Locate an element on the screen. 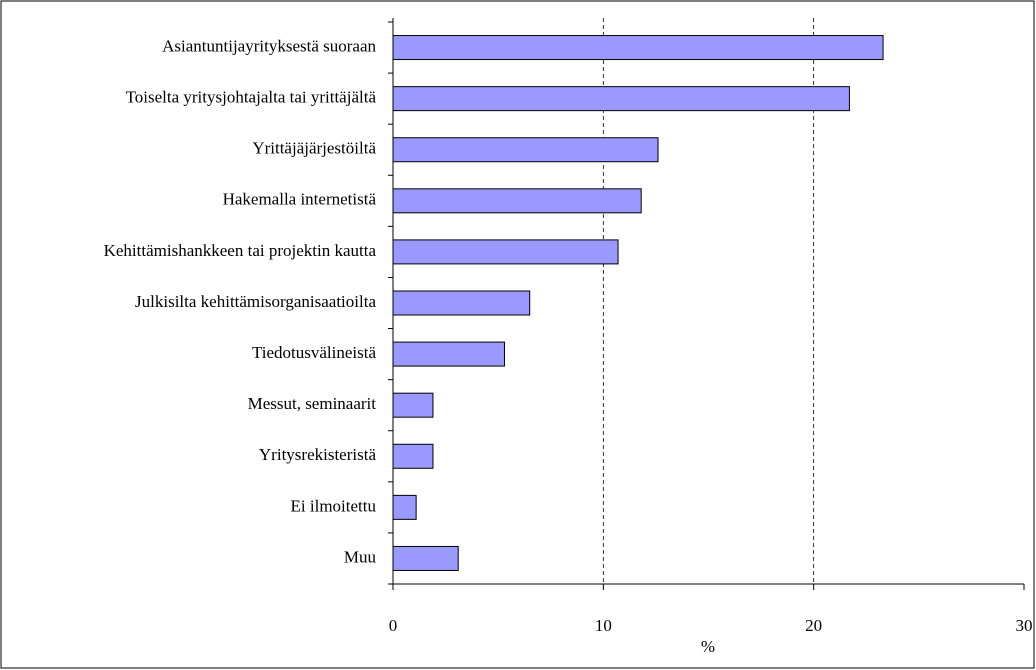 The image size is (1036, 670). y-tick-label: Yrittäjäjärjestöiltä is located at coordinates (314, 148).